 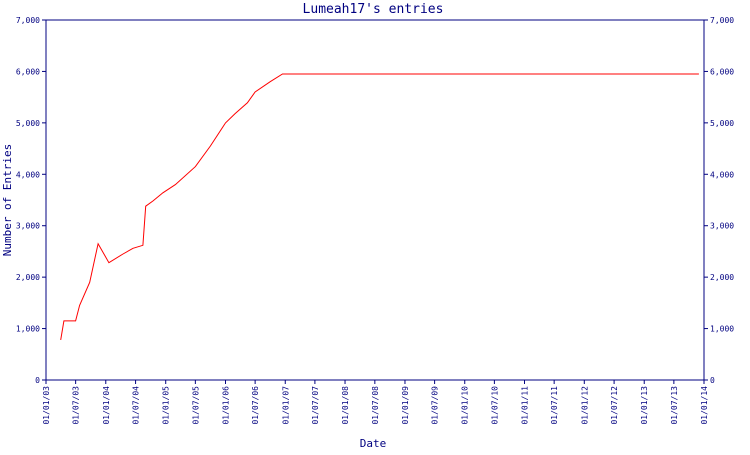 What do you see at coordinates (373, 9) in the screenshot?
I see `chart-title: Lumeah17's entries` at bounding box center [373, 9].